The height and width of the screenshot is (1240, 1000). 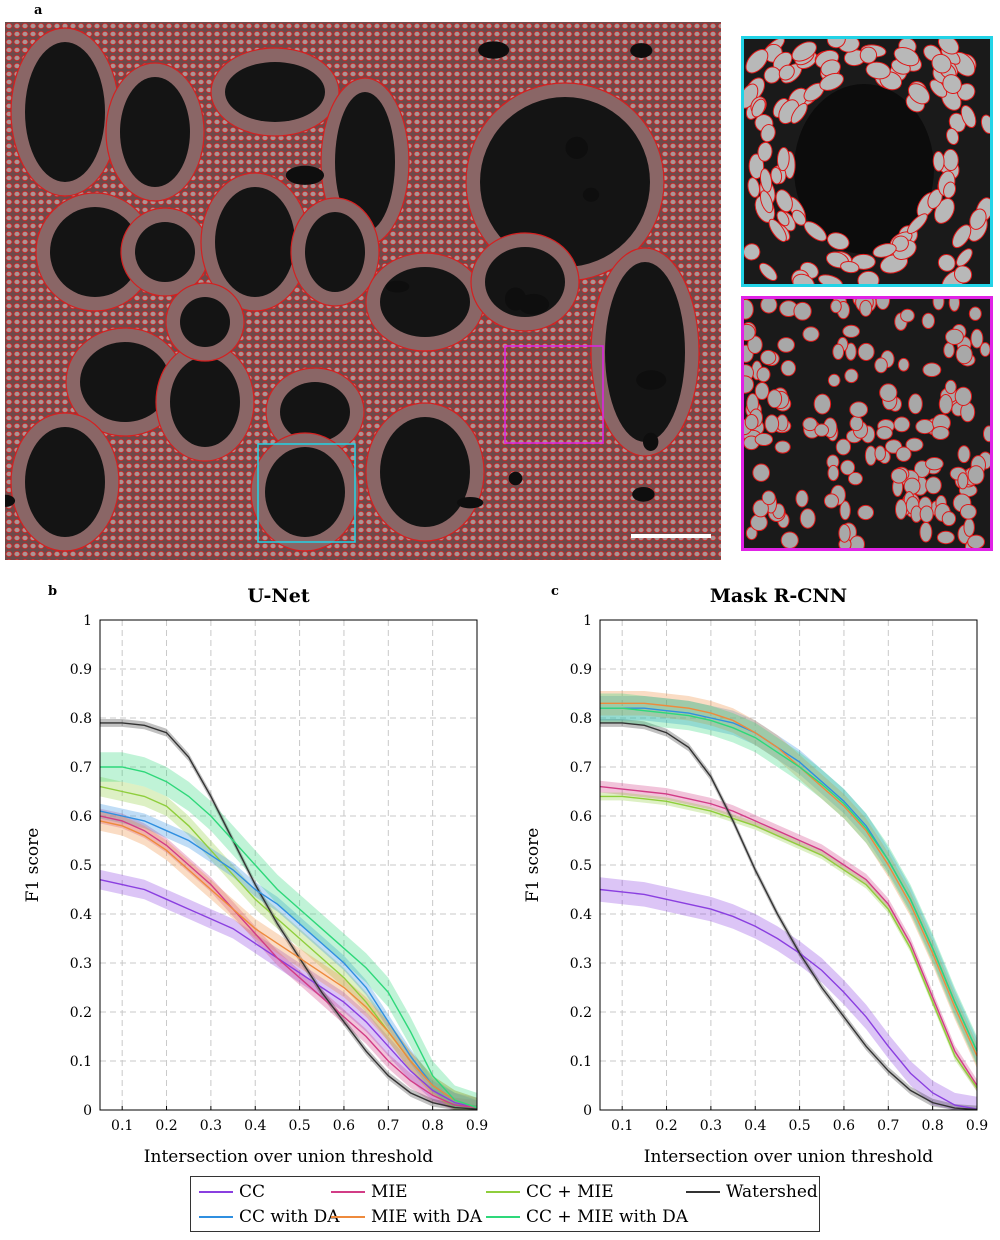 What do you see at coordinates (477, 1126) in the screenshot?
I see `x-tick-label: 0.9` at bounding box center [477, 1126].